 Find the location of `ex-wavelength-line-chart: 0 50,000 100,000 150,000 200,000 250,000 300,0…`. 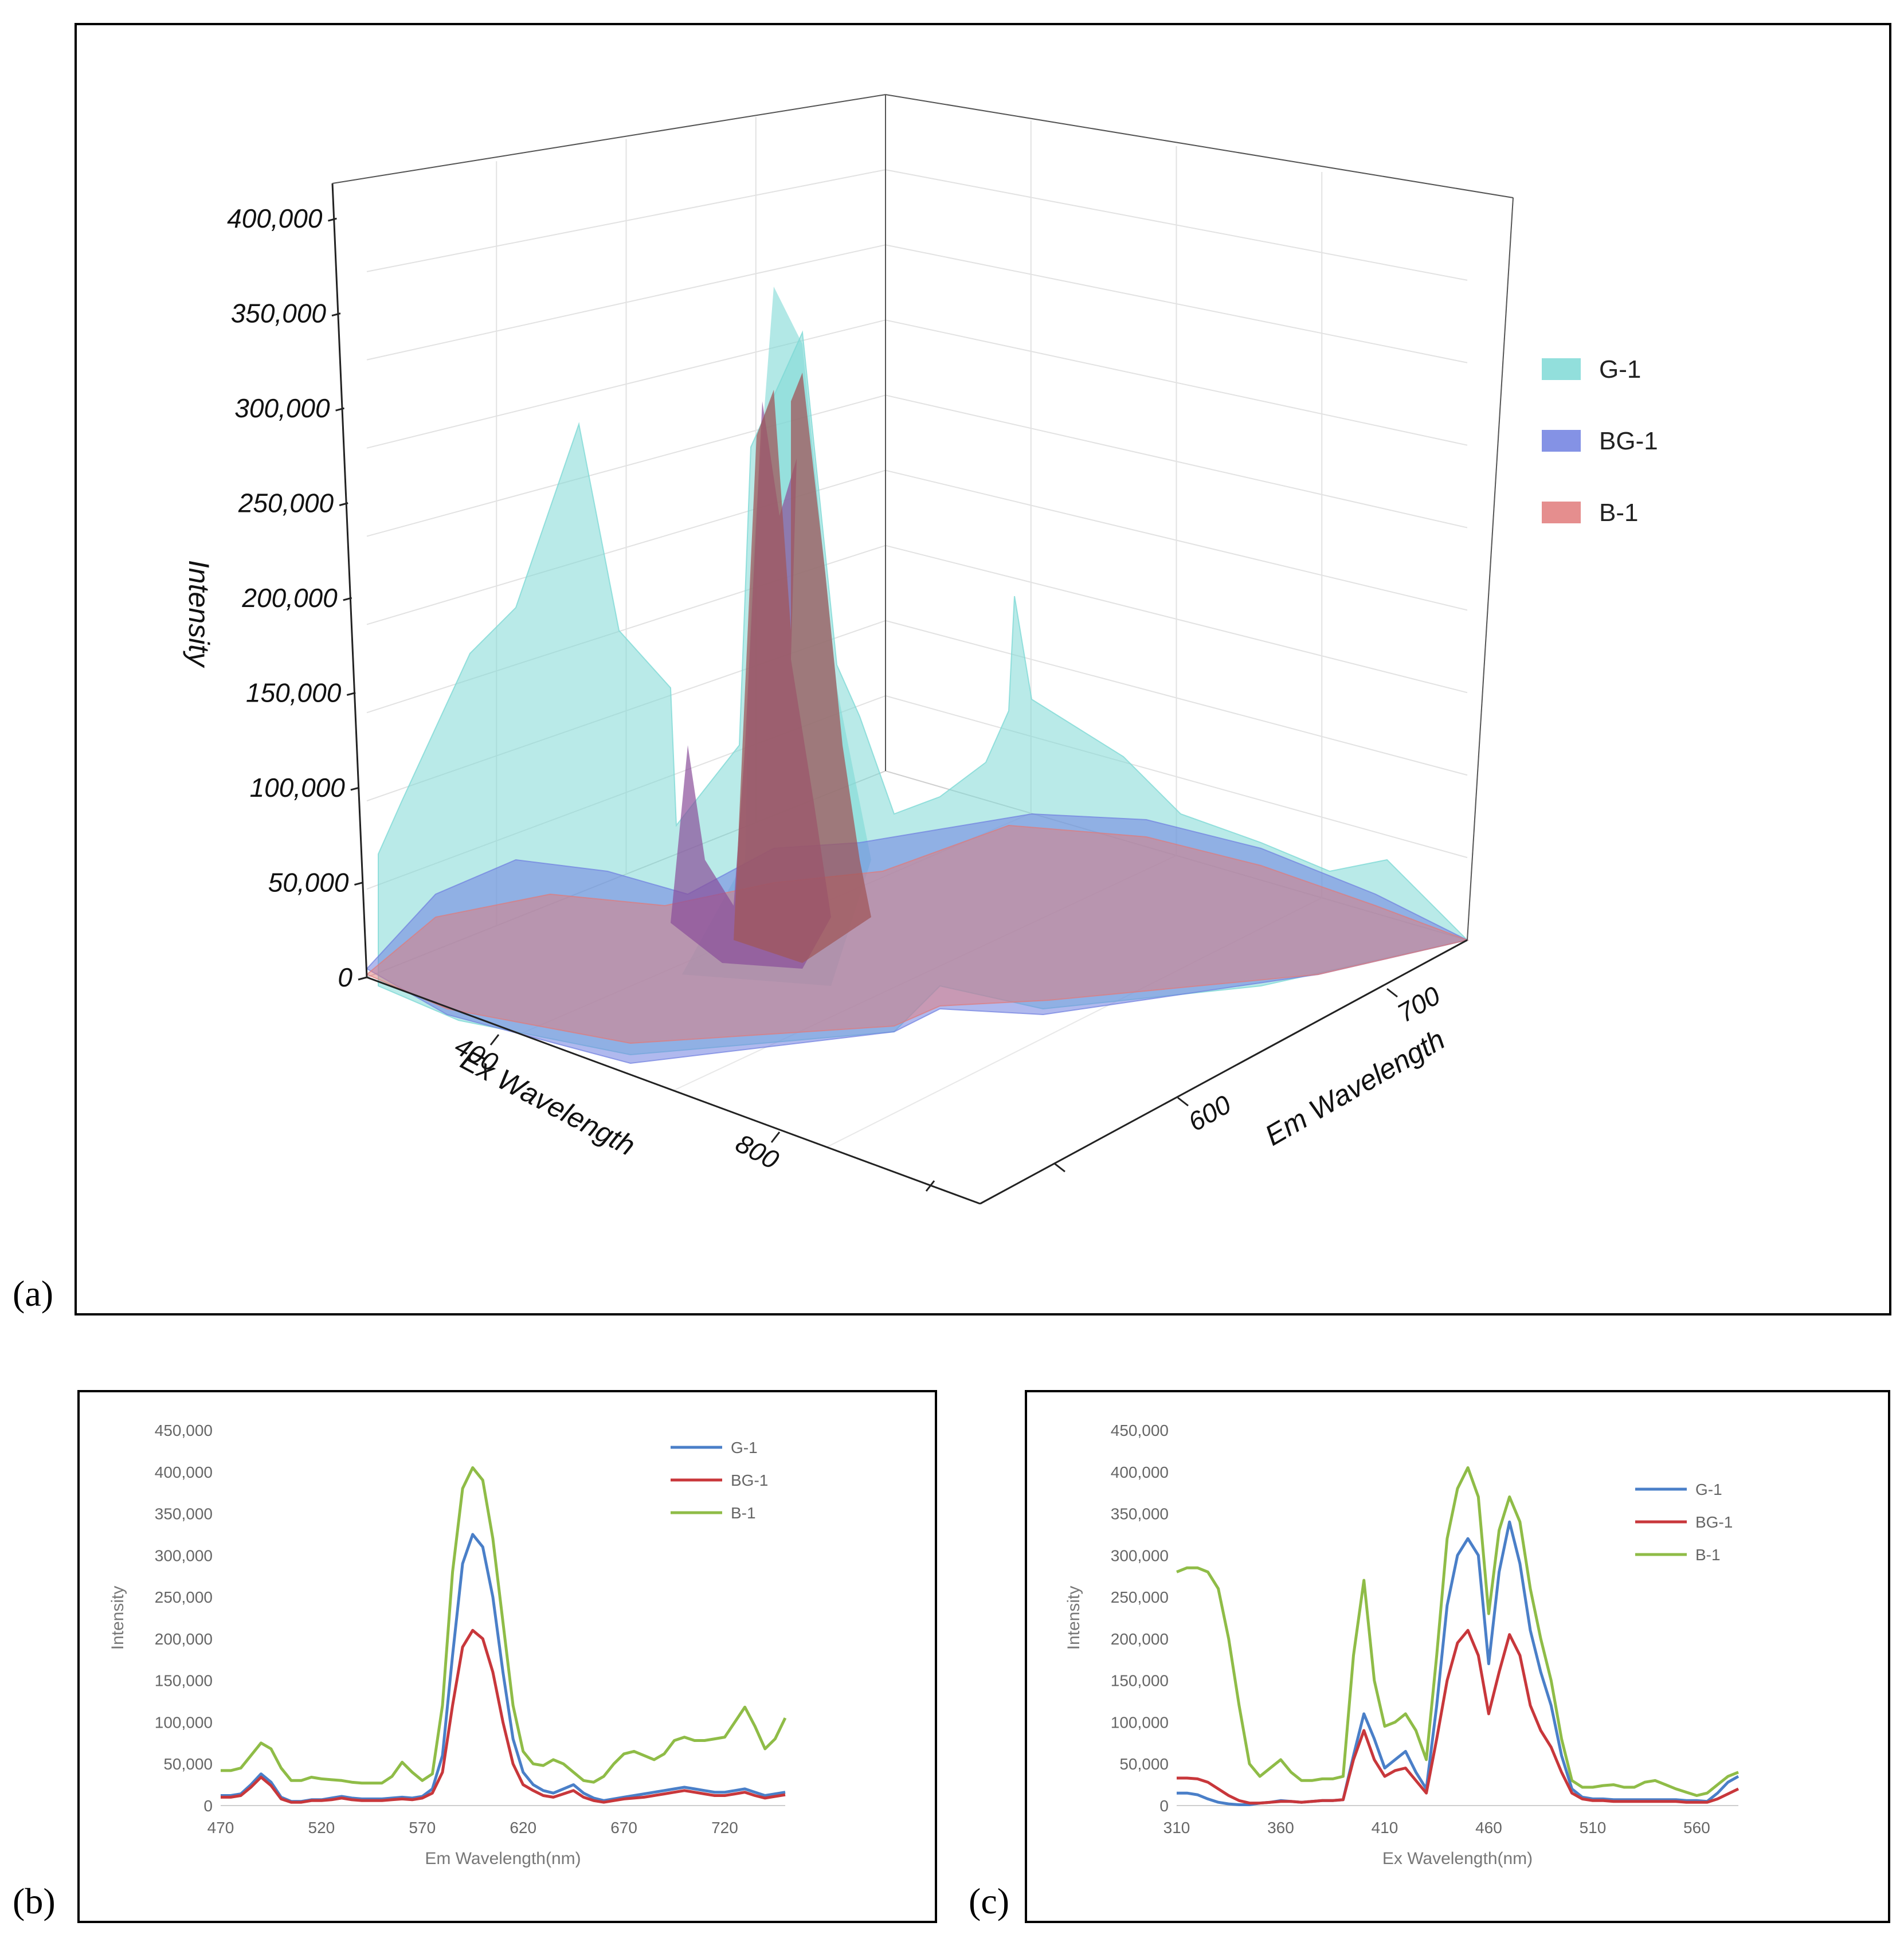

ex-wavelength-line-chart: 0 50,000 100,000 150,000 200,000 250,000 300,0… is located at coordinates (1402, 1645).